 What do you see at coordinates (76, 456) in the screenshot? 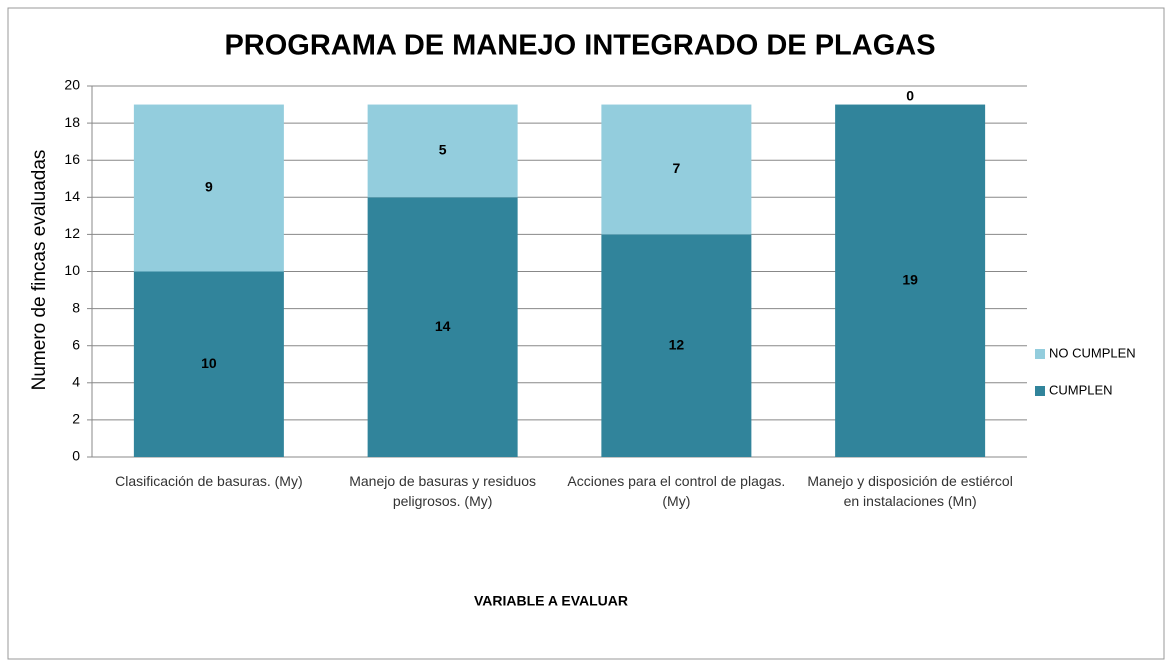
I see `y-tick-label: 0` at bounding box center [76, 456].